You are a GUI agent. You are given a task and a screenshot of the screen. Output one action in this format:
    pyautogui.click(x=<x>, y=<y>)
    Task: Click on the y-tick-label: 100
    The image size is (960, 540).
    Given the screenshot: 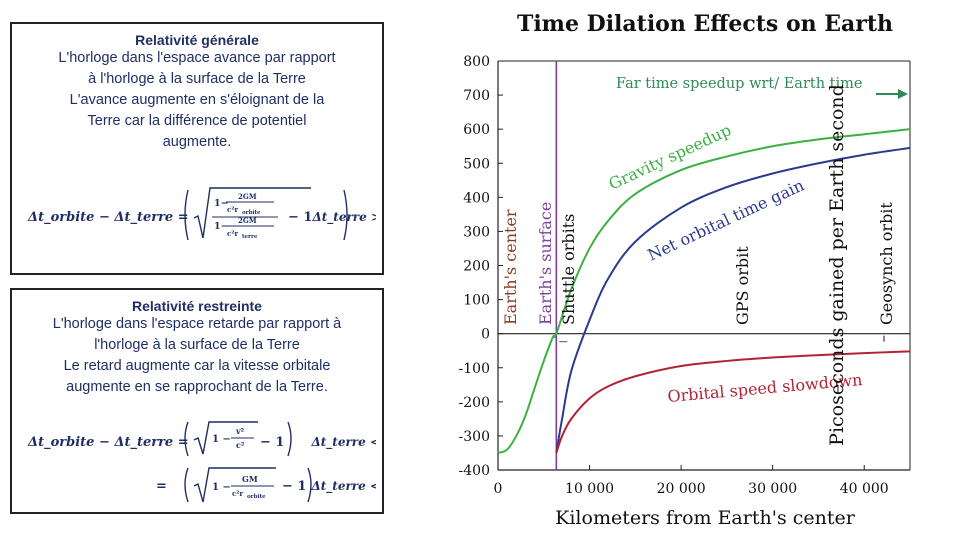 What is the action you would take?
    pyautogui.click(x=476, y=301)
    